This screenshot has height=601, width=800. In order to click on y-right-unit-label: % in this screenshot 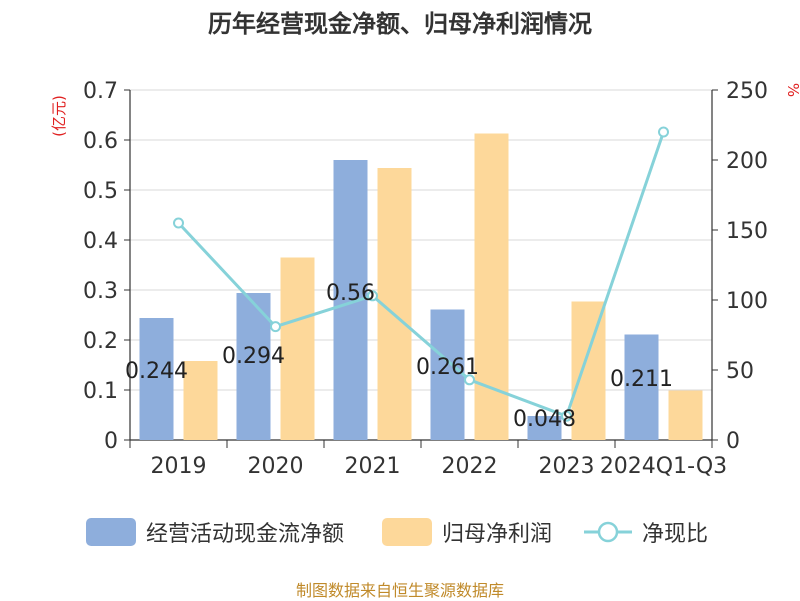, I will do `click(792, 90)`.